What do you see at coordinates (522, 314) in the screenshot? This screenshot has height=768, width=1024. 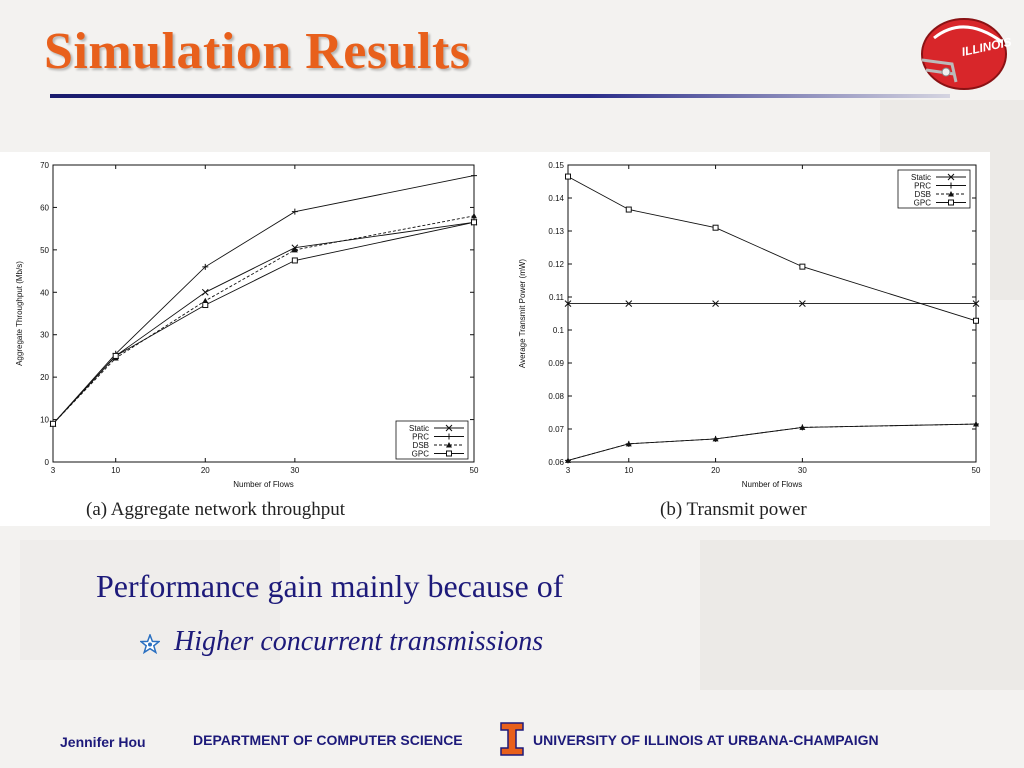 I see `y-axis-label: Average Transmit Power (mW)` at bounding box center [522, 314].